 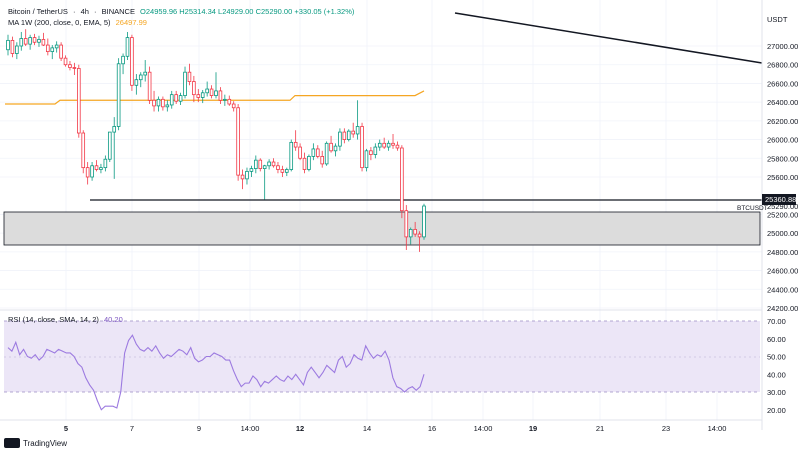 What do you see at coordinates (608, 38) in the screenshot?
I see `trend-line` at bounding box center [608, 38].